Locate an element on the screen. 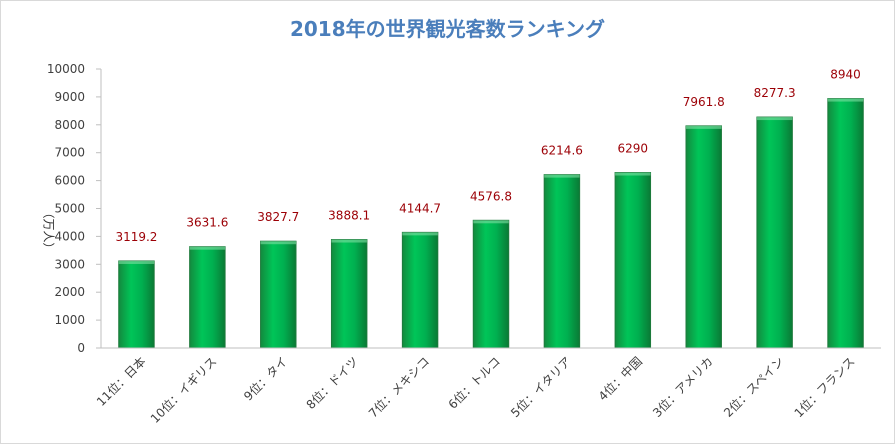 The height and width of the screenshot is (444, 895). x-tick-label: 6位：トルコ is located at coordinates (474, 383).